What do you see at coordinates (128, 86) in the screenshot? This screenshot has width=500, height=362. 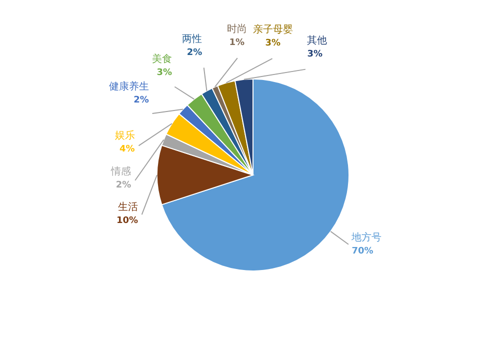 I see `slice-label: 健康养生` at bounding box center [128, 86].